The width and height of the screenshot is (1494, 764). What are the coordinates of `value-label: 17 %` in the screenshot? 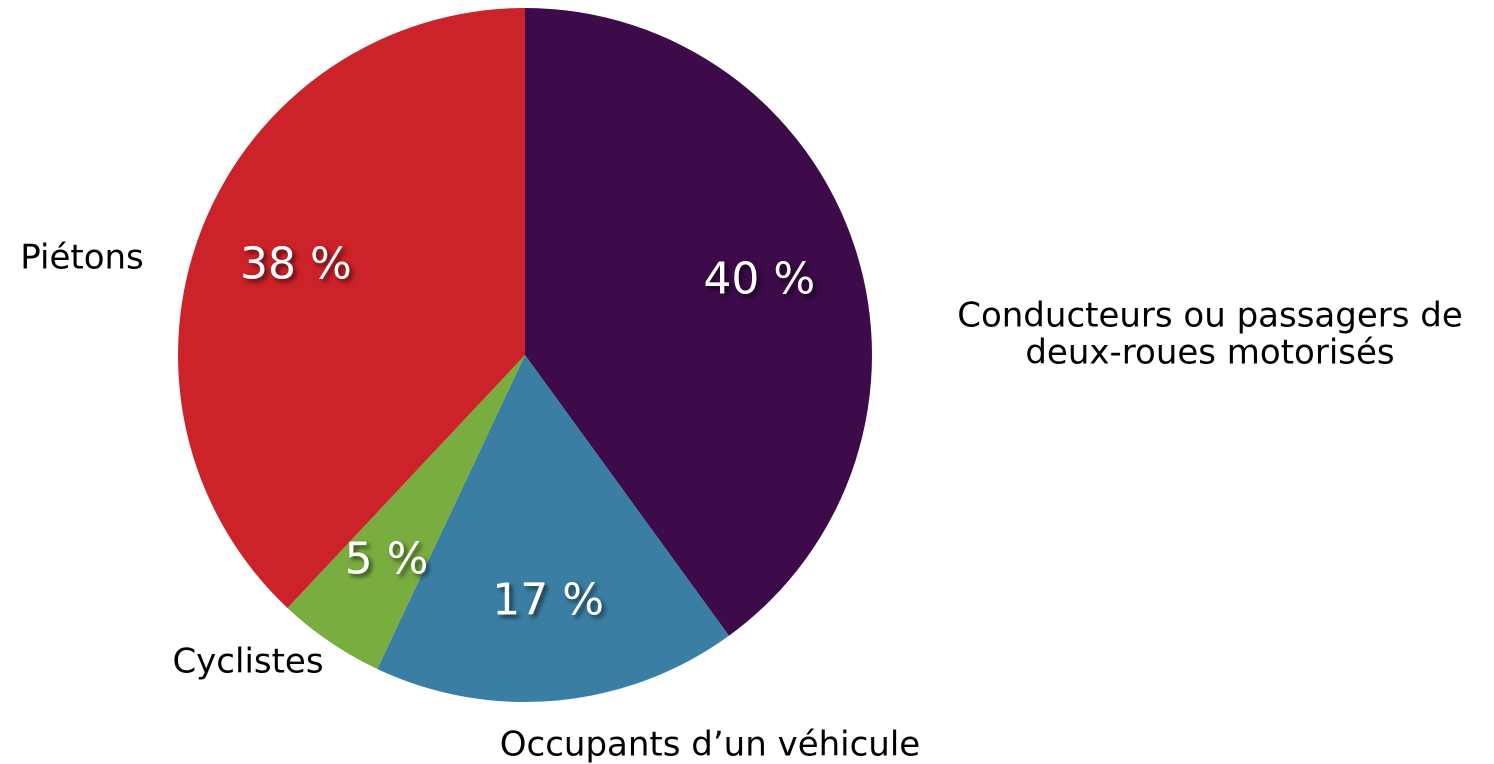 It's located at (548, 600).